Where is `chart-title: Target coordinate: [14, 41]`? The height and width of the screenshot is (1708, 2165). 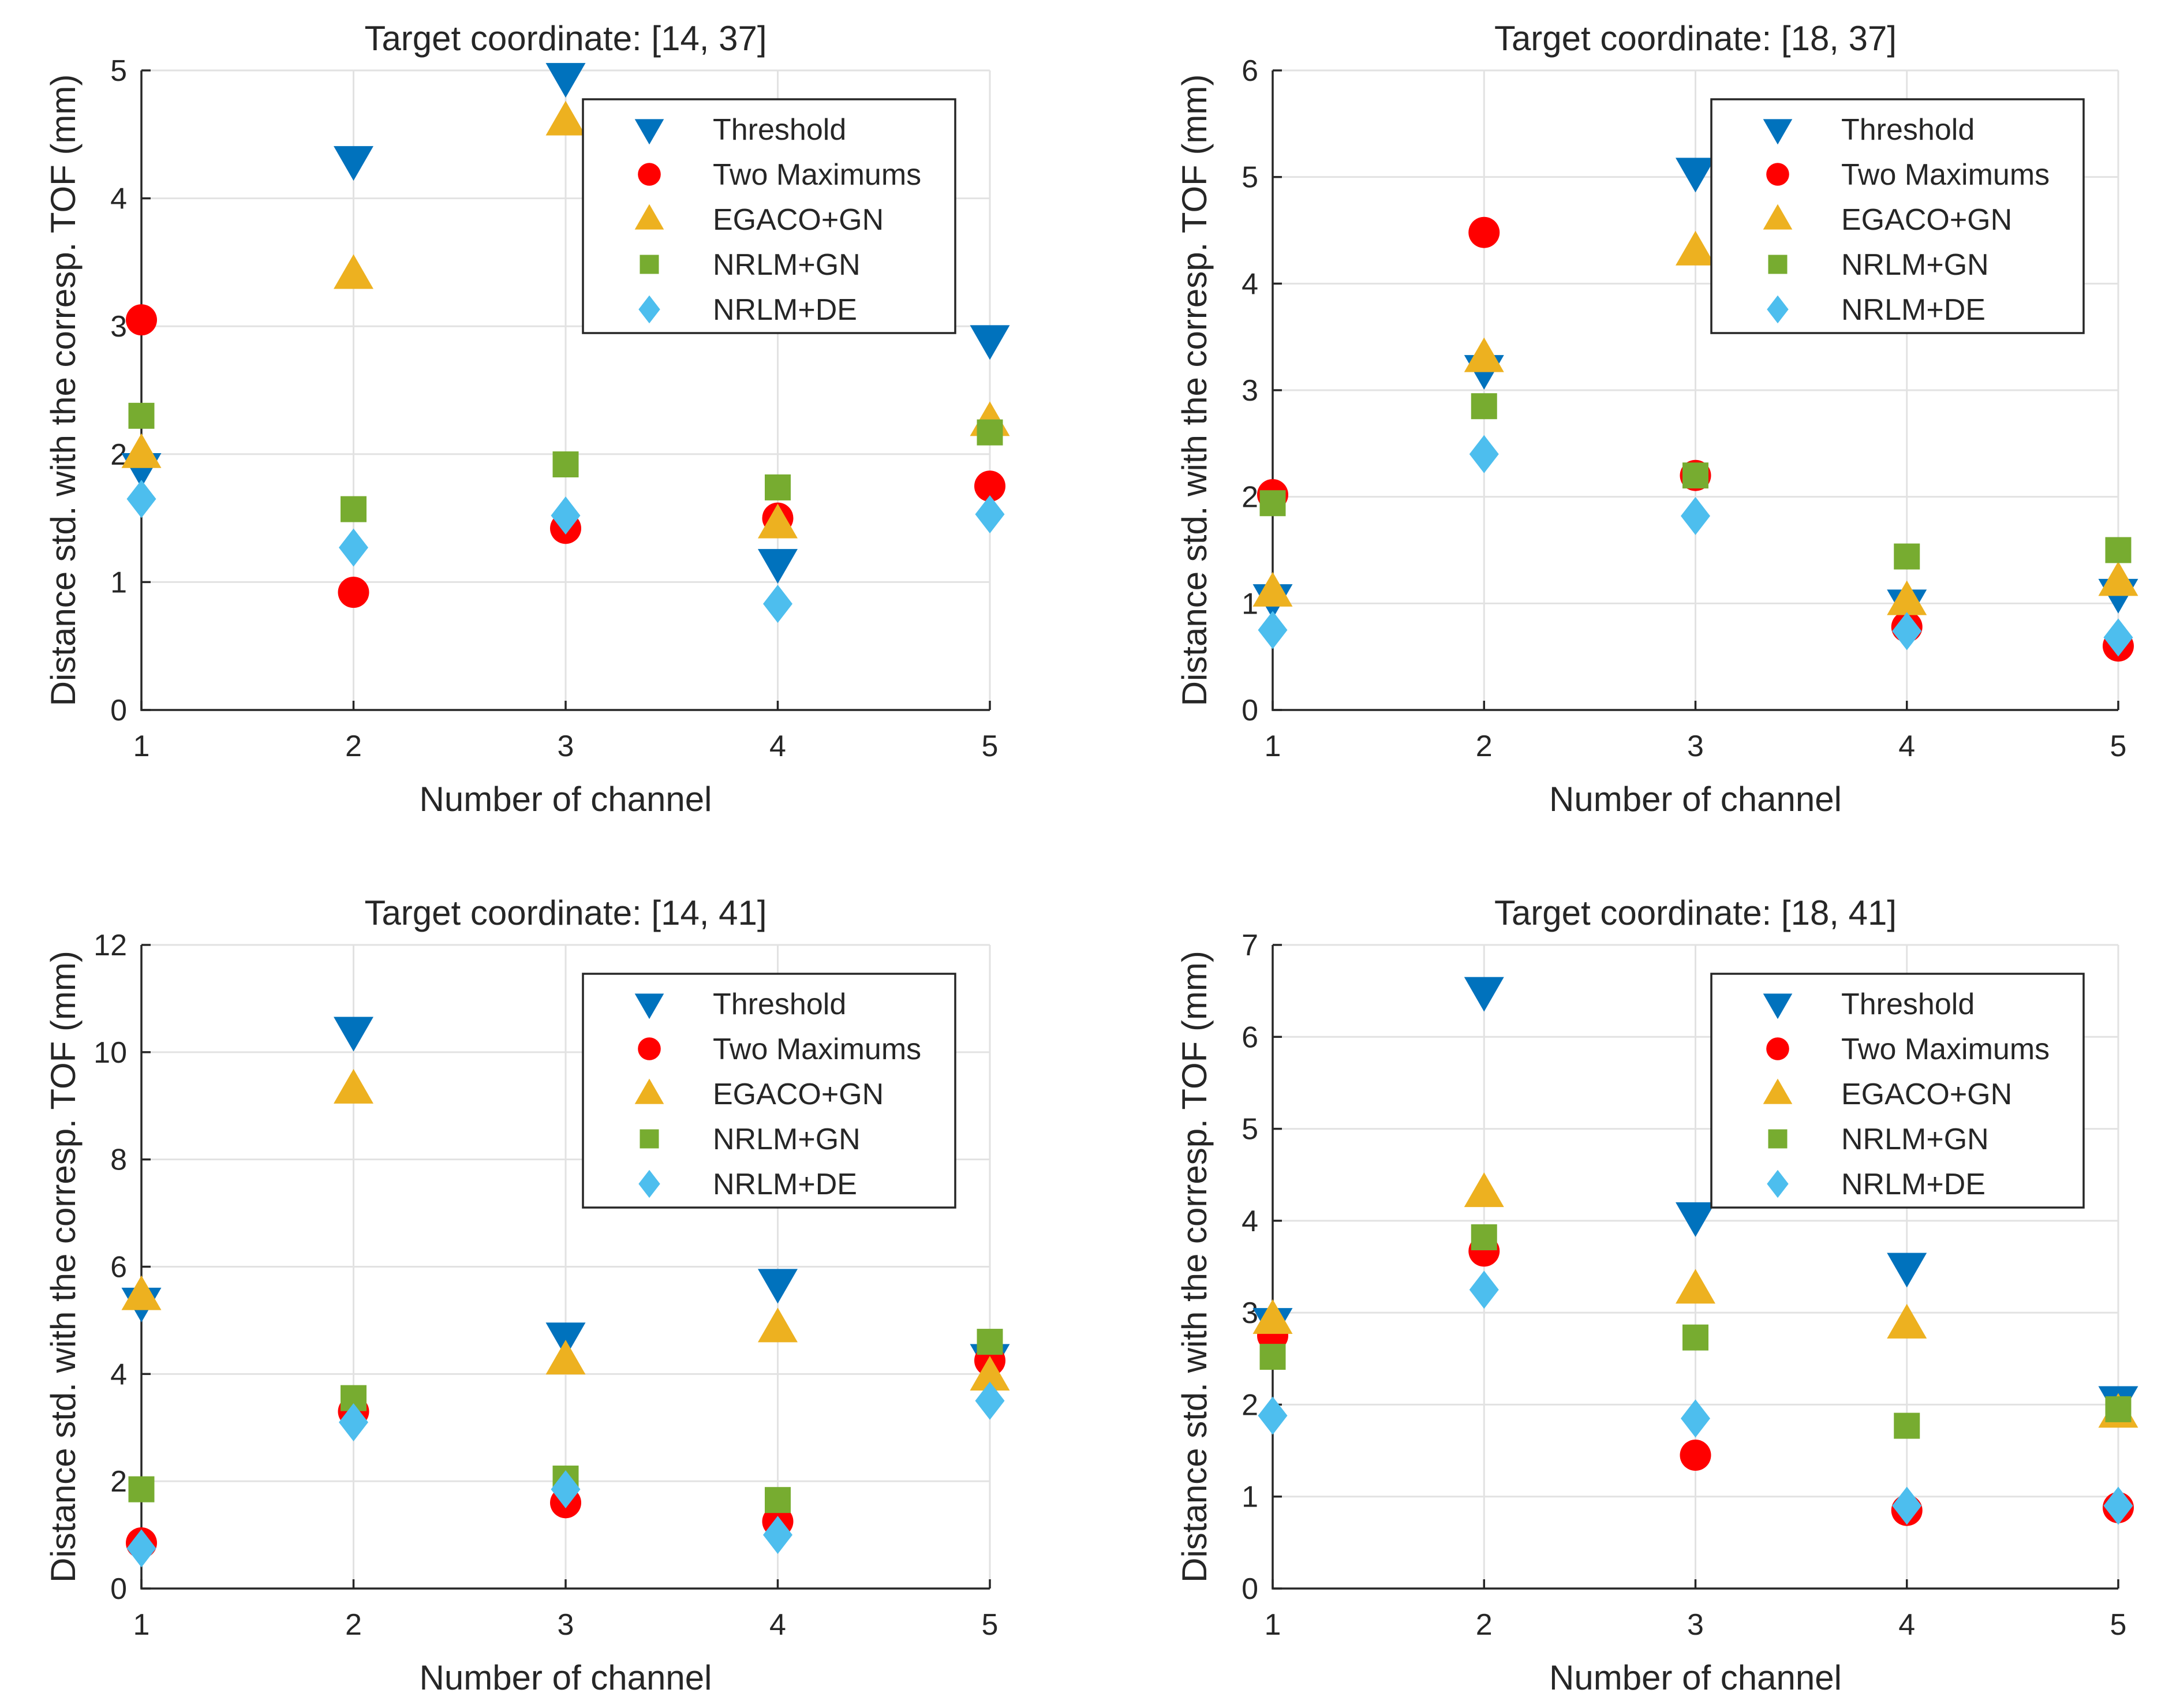
chart-title: Target coordinate: [14, 41] is located at coordinates (565, 913).